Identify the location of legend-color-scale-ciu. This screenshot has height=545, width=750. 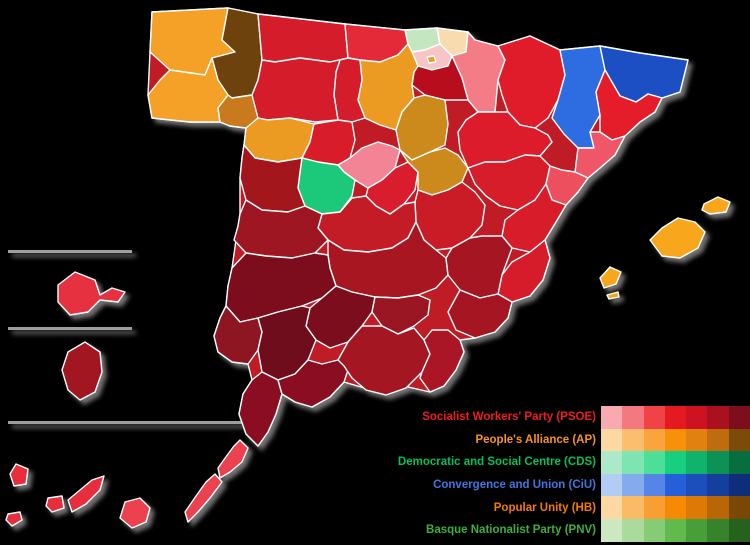
(675, 485).